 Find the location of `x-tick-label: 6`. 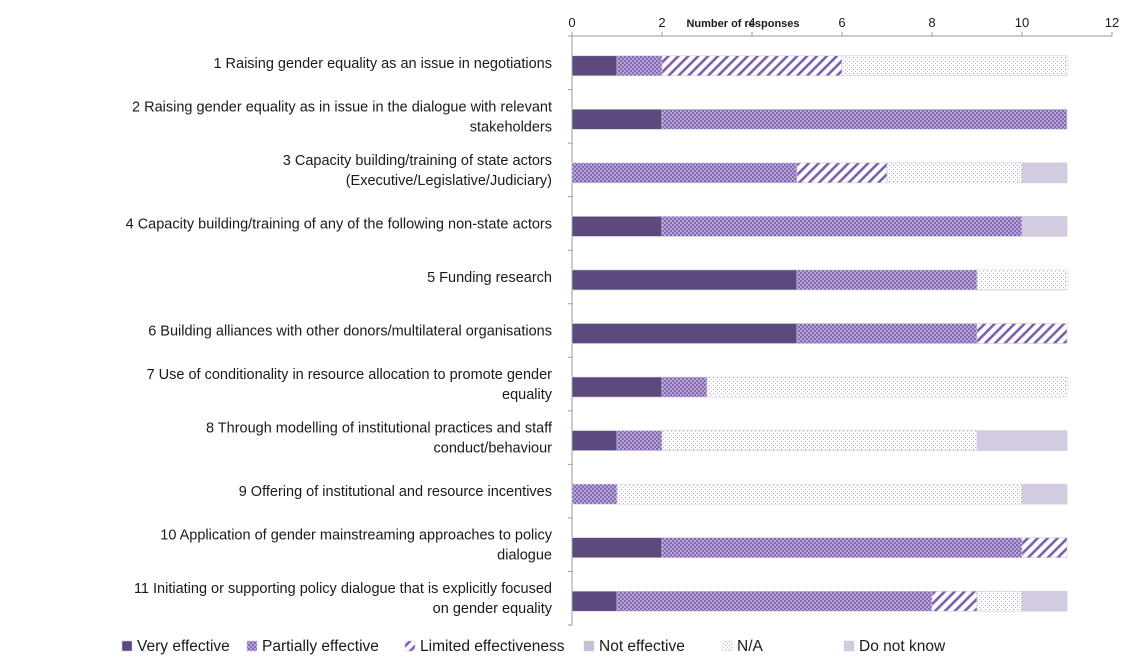

x-tick-label: 6 is located at coordinates (841, 22).